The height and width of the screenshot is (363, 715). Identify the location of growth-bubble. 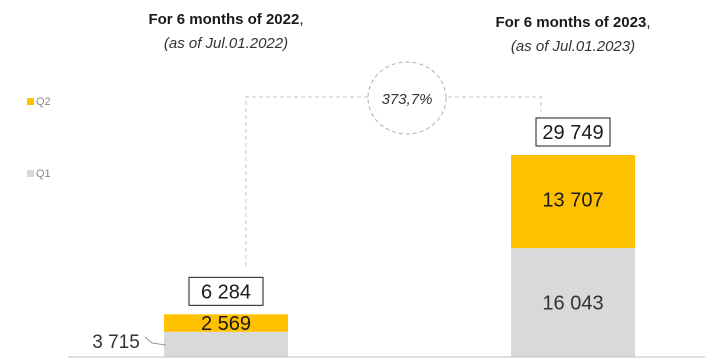
(407, 98).